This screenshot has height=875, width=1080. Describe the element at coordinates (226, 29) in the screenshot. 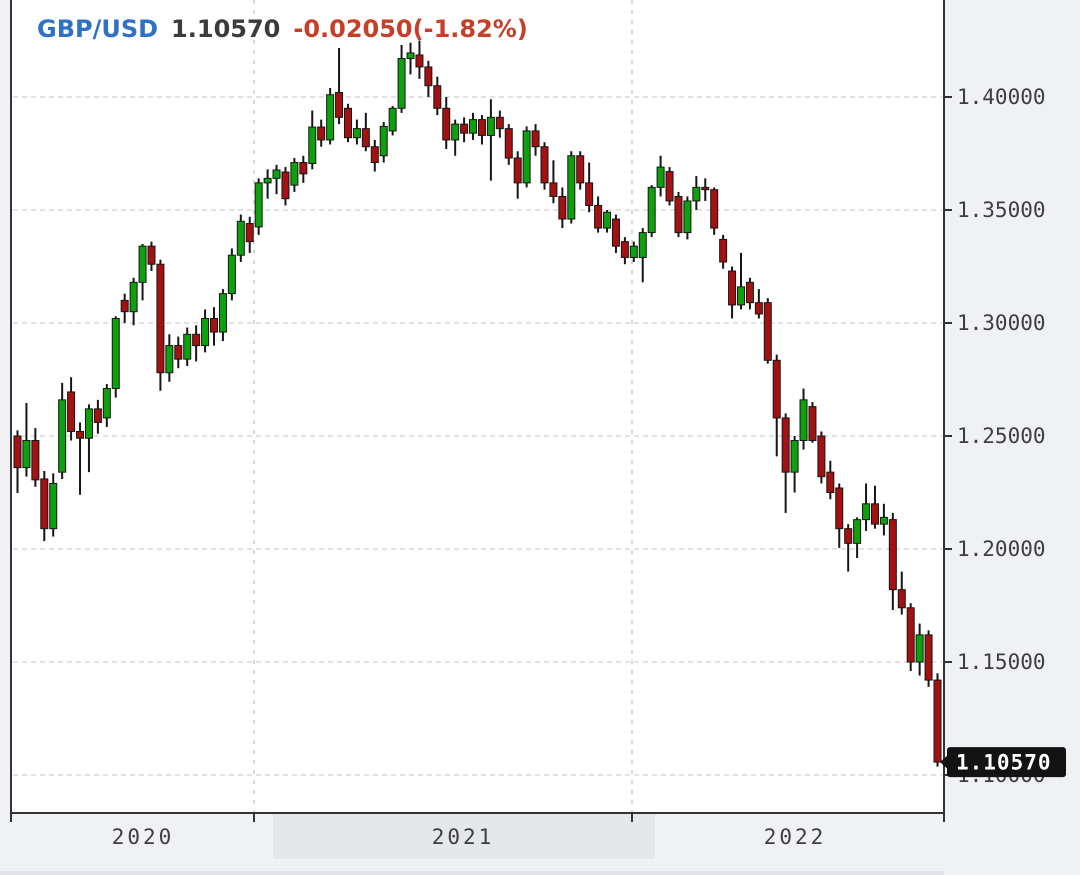

I see `last-price-value: 1.10570` at that location.